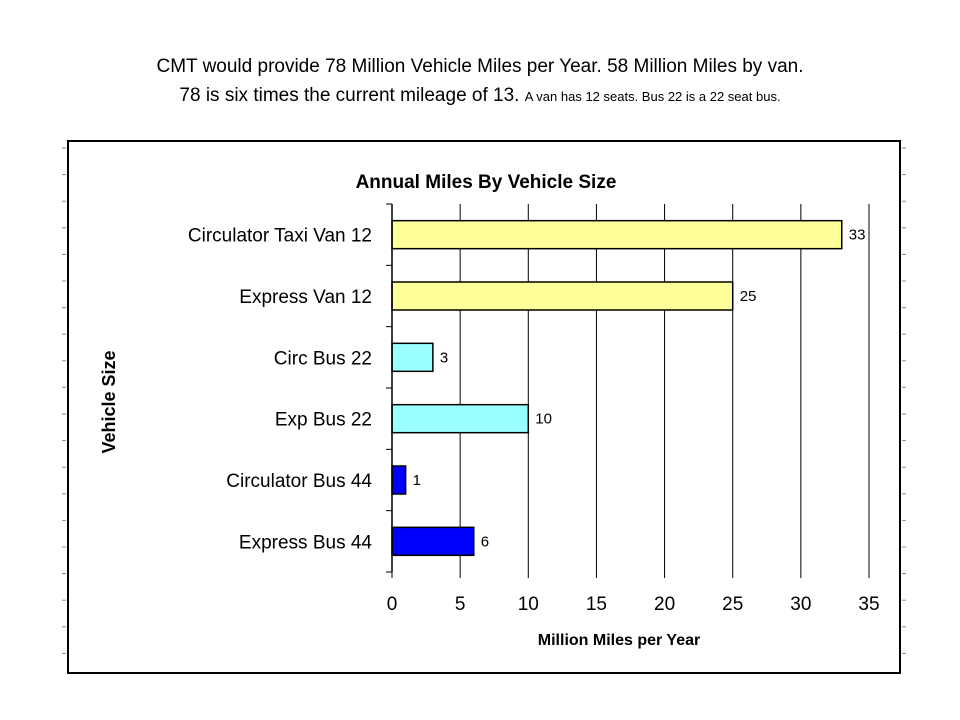 This screenshot has height=720, width=960. Describe the element at coordinates (460, 604) in the screenshot. I see `x-tick-label: 5` at that location.